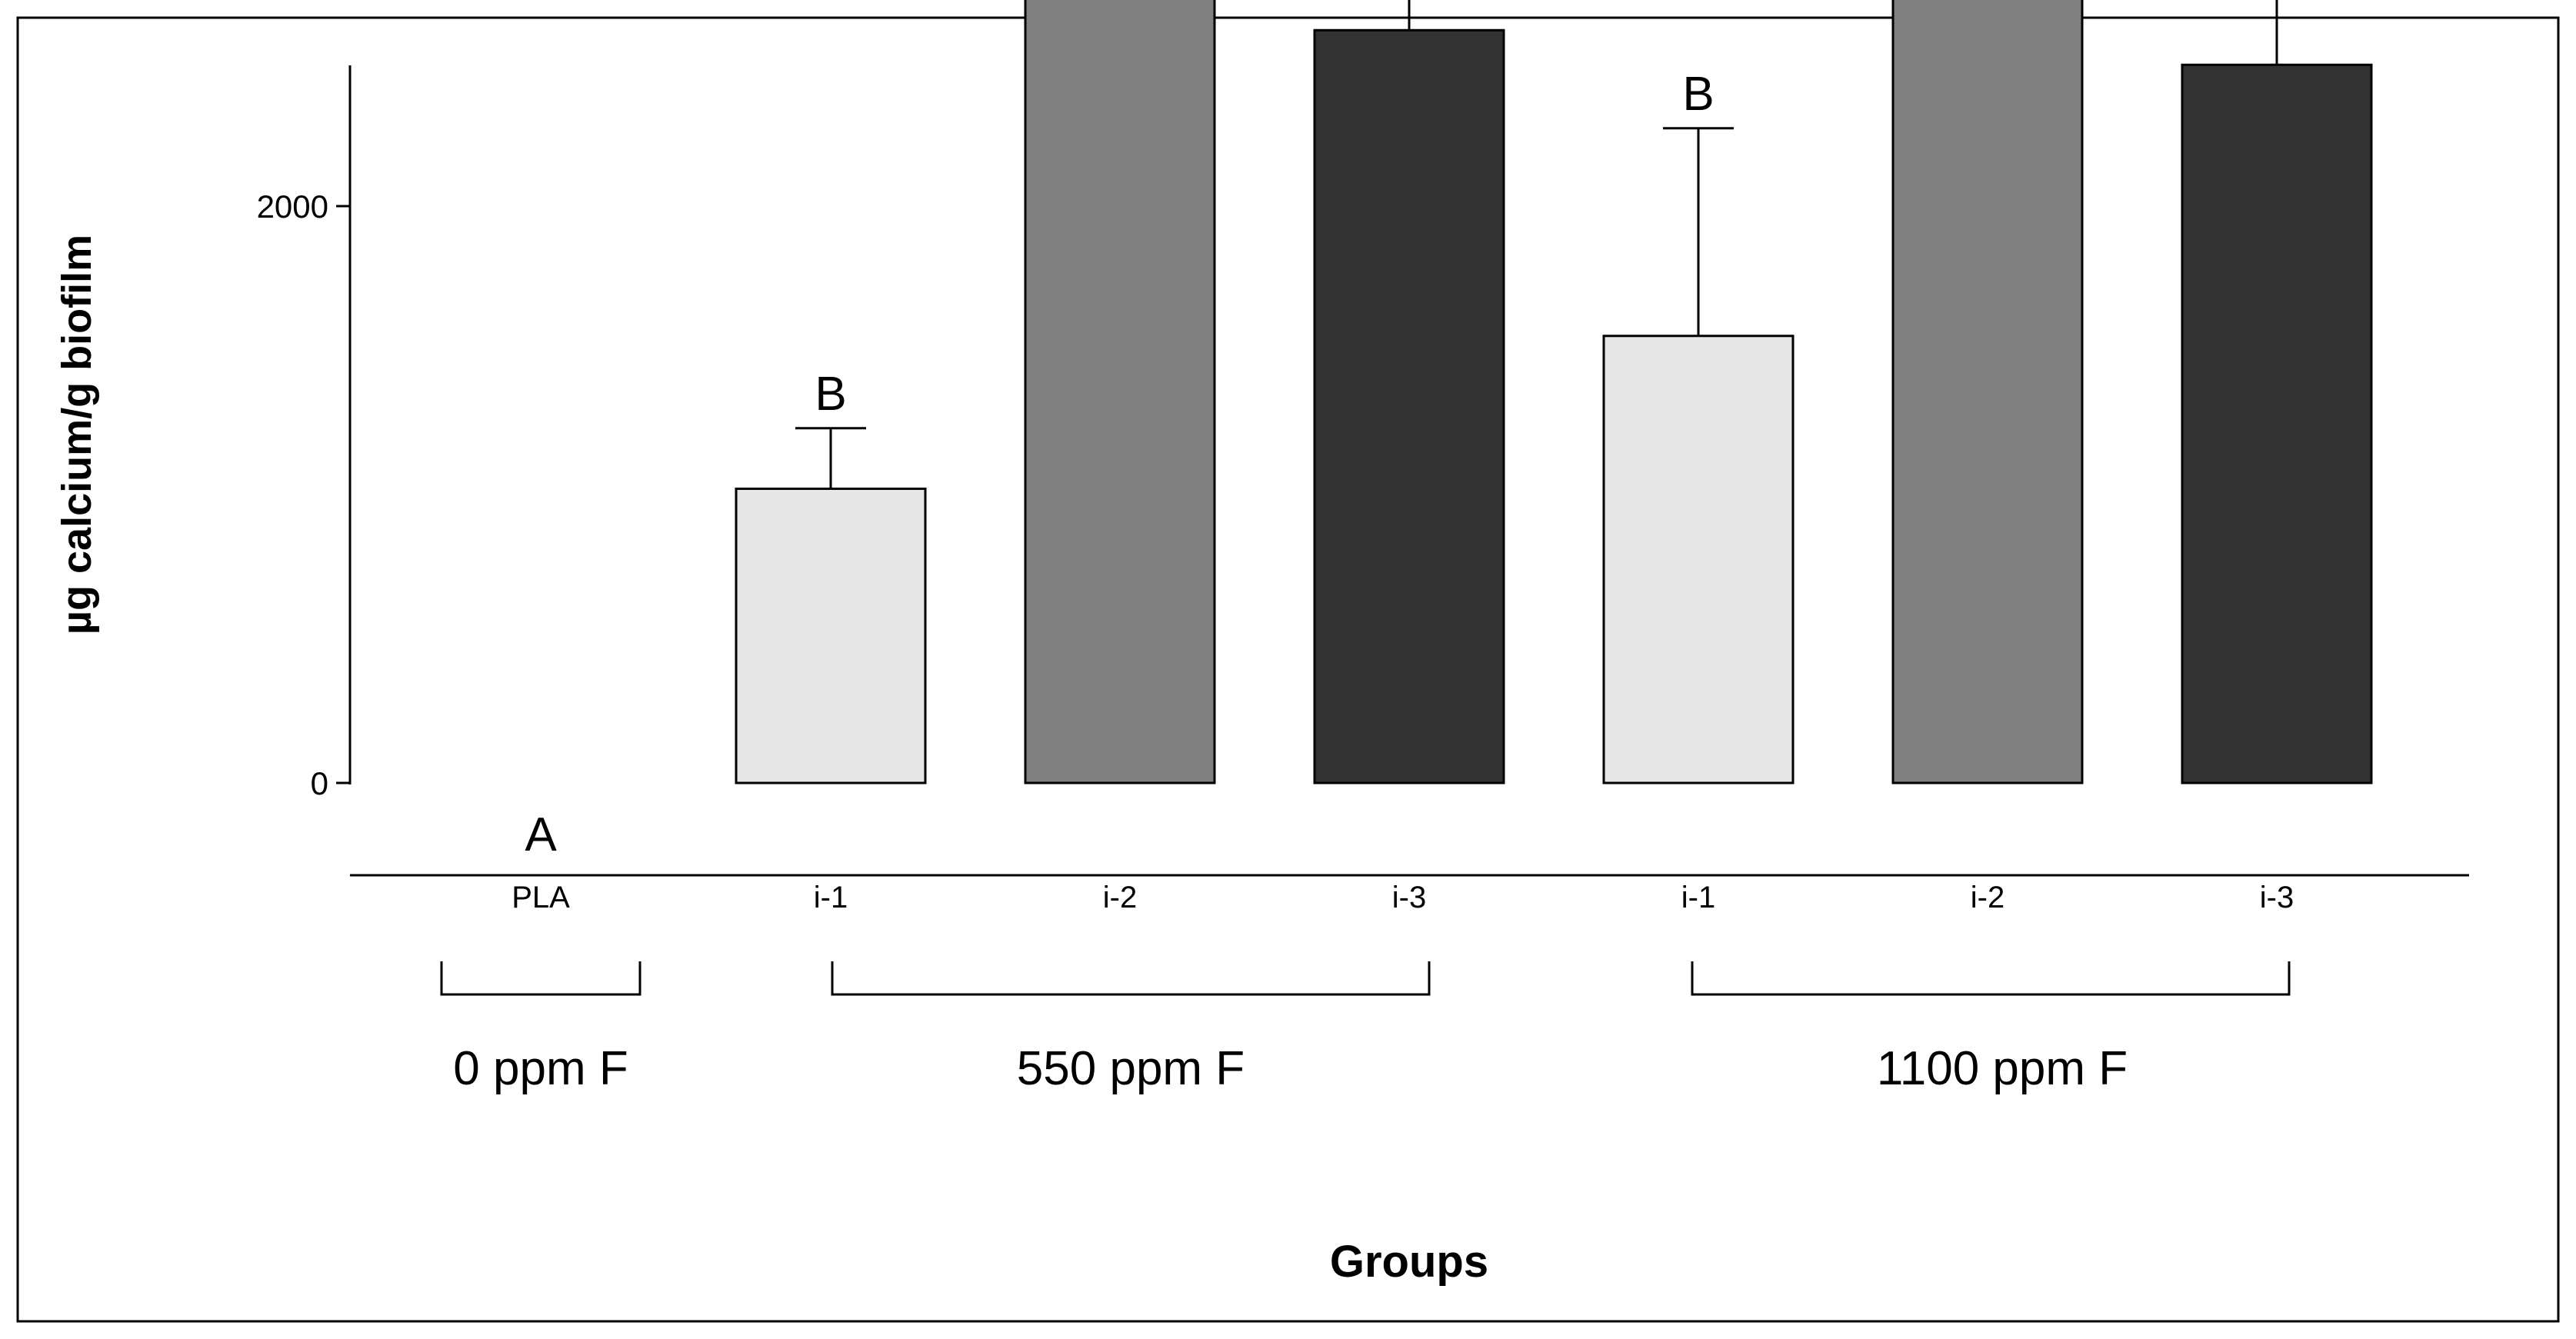 The image size is (2576, 1339). Describe the element at coordinates (541, 834) in the screenshot. I see `significance-letter: A` at that location.